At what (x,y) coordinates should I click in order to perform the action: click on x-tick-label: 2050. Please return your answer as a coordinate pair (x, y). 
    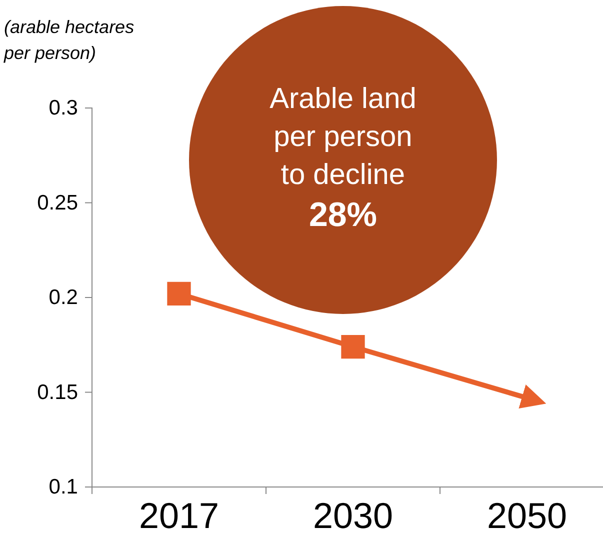
    Looking at the image, I should click on (527, 515).